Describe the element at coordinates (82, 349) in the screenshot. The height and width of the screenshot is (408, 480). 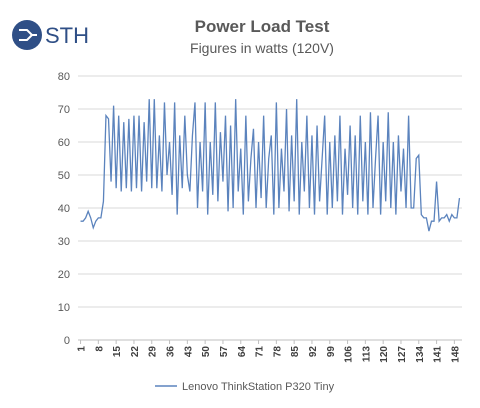
I see `x-tick-label: 1` at that location.